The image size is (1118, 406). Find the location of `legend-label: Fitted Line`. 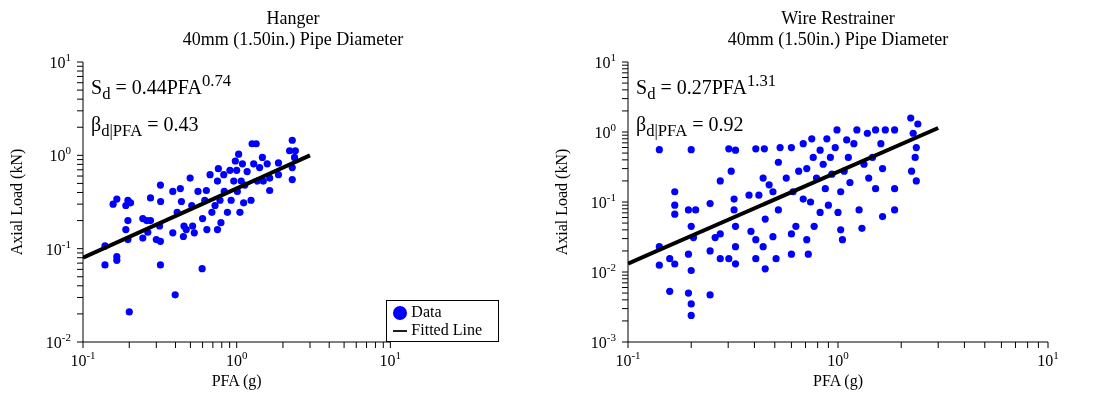

legend-label: Fitted Line is located at coordinates (446, 329).